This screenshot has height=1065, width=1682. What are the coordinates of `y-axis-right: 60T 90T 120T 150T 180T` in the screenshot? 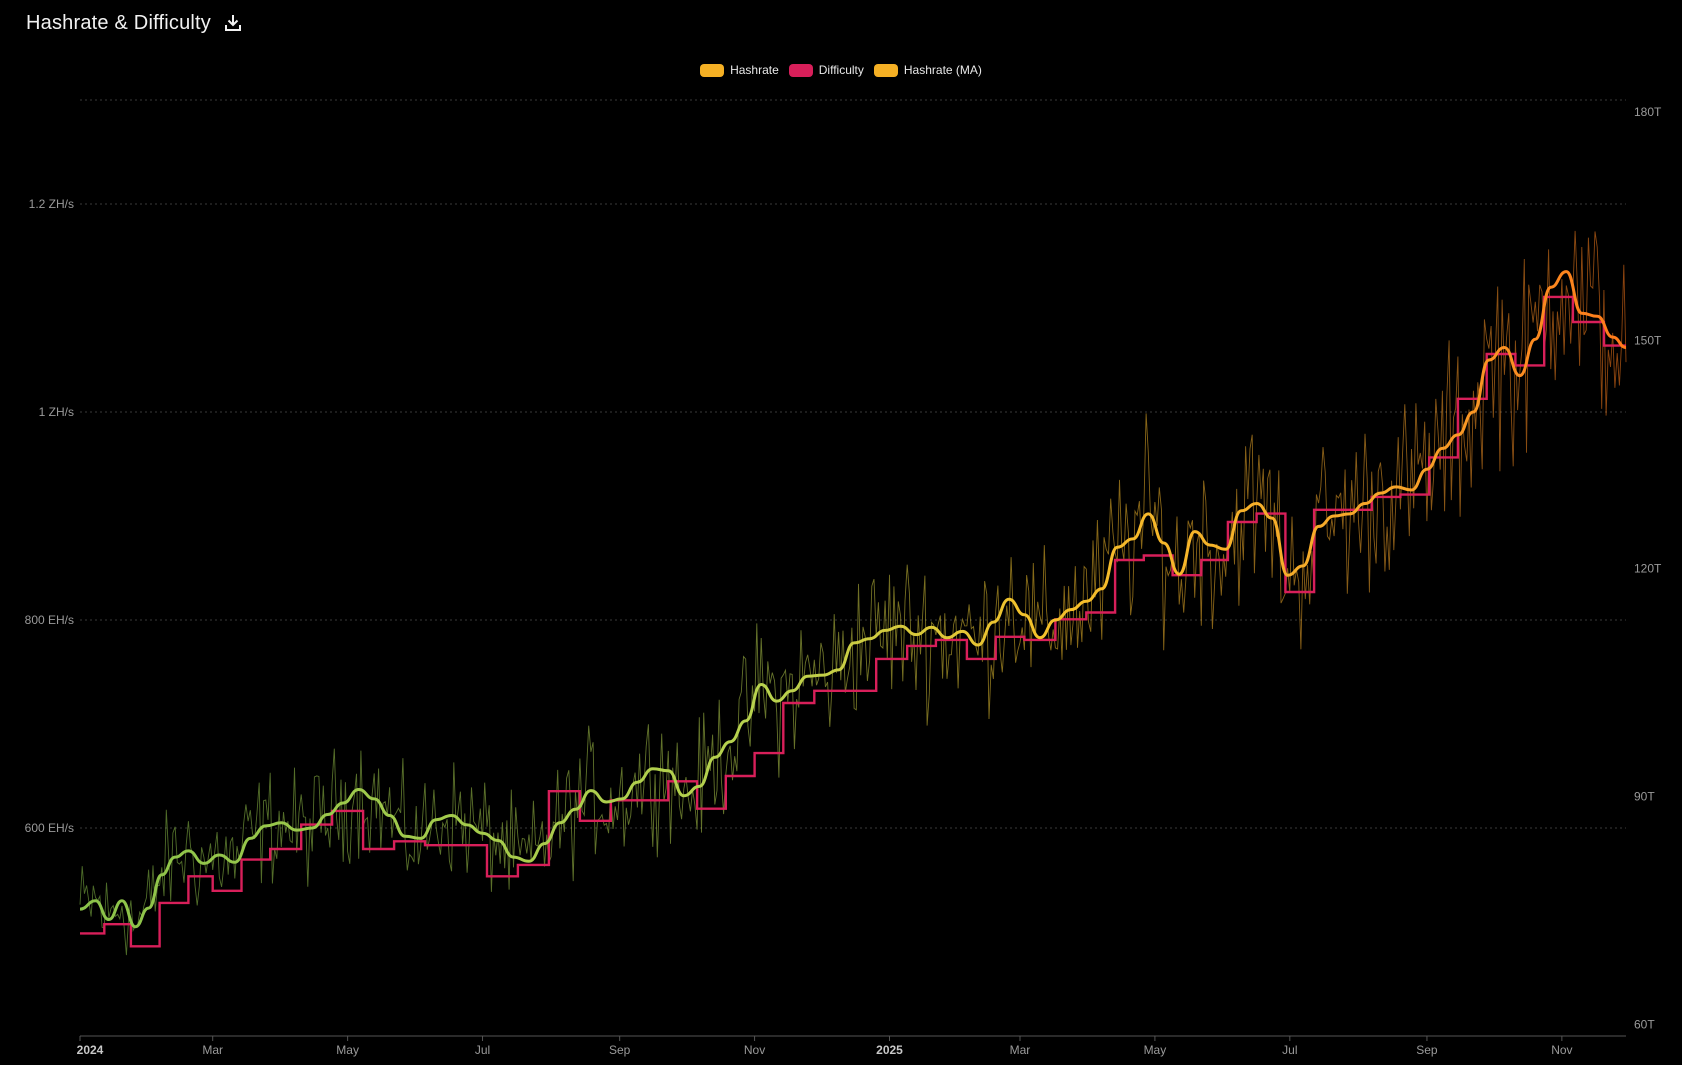 It's located at (1648, 568).